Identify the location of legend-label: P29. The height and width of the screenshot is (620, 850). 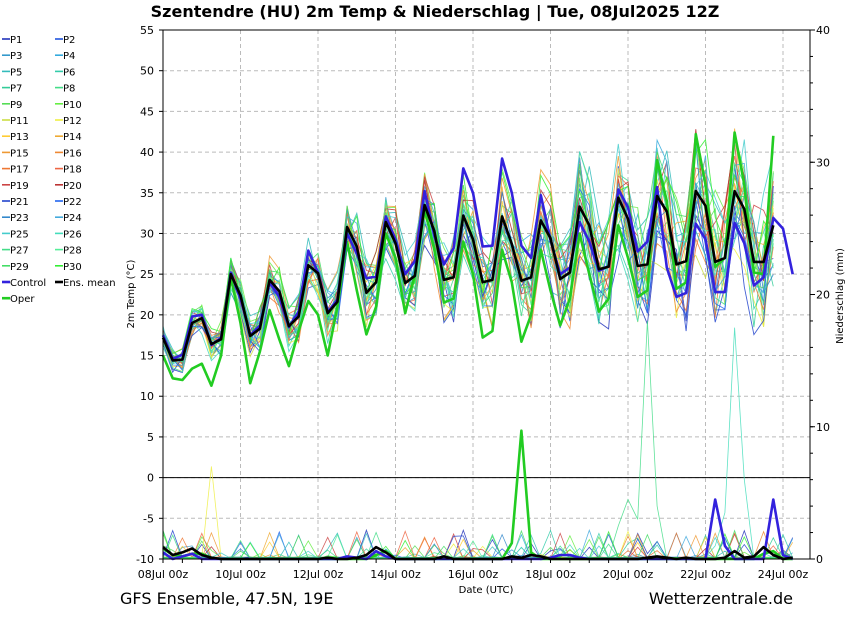
(19, 267).